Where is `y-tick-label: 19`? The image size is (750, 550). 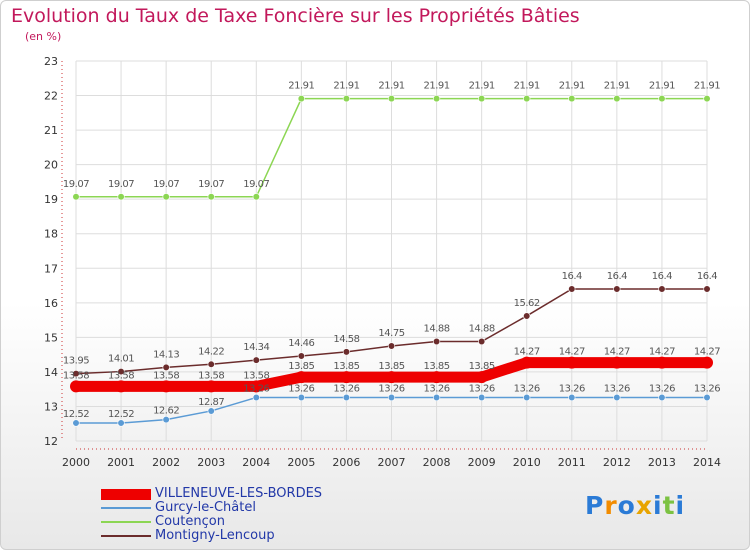 y-tick-label: 19 is located at coordinates (51, 199).